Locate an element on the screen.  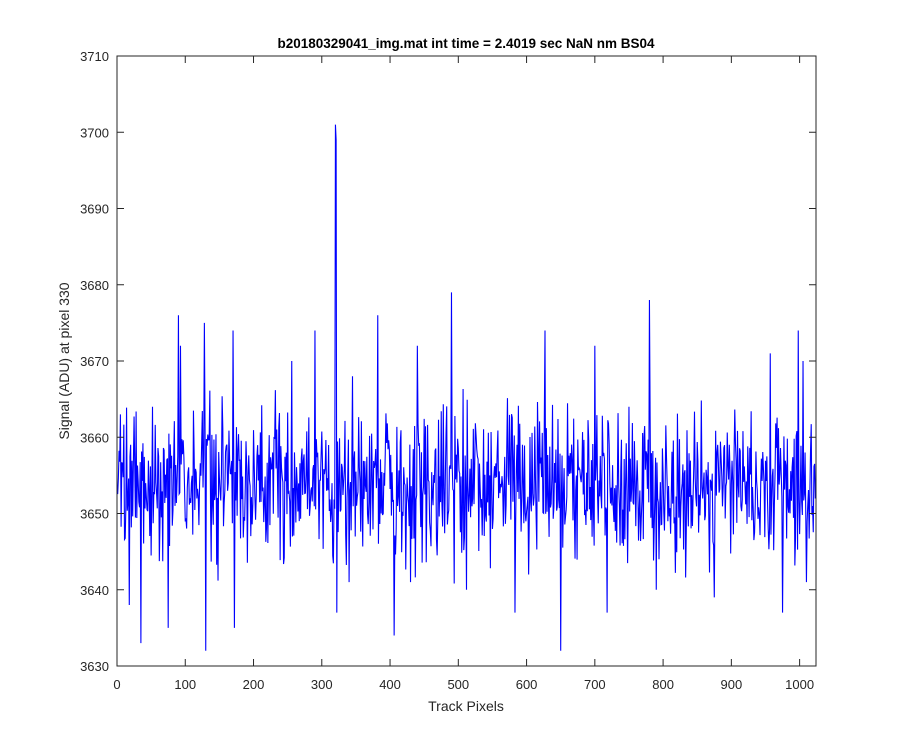
x-tick-label: 700 is located at coordinates (595, 684).